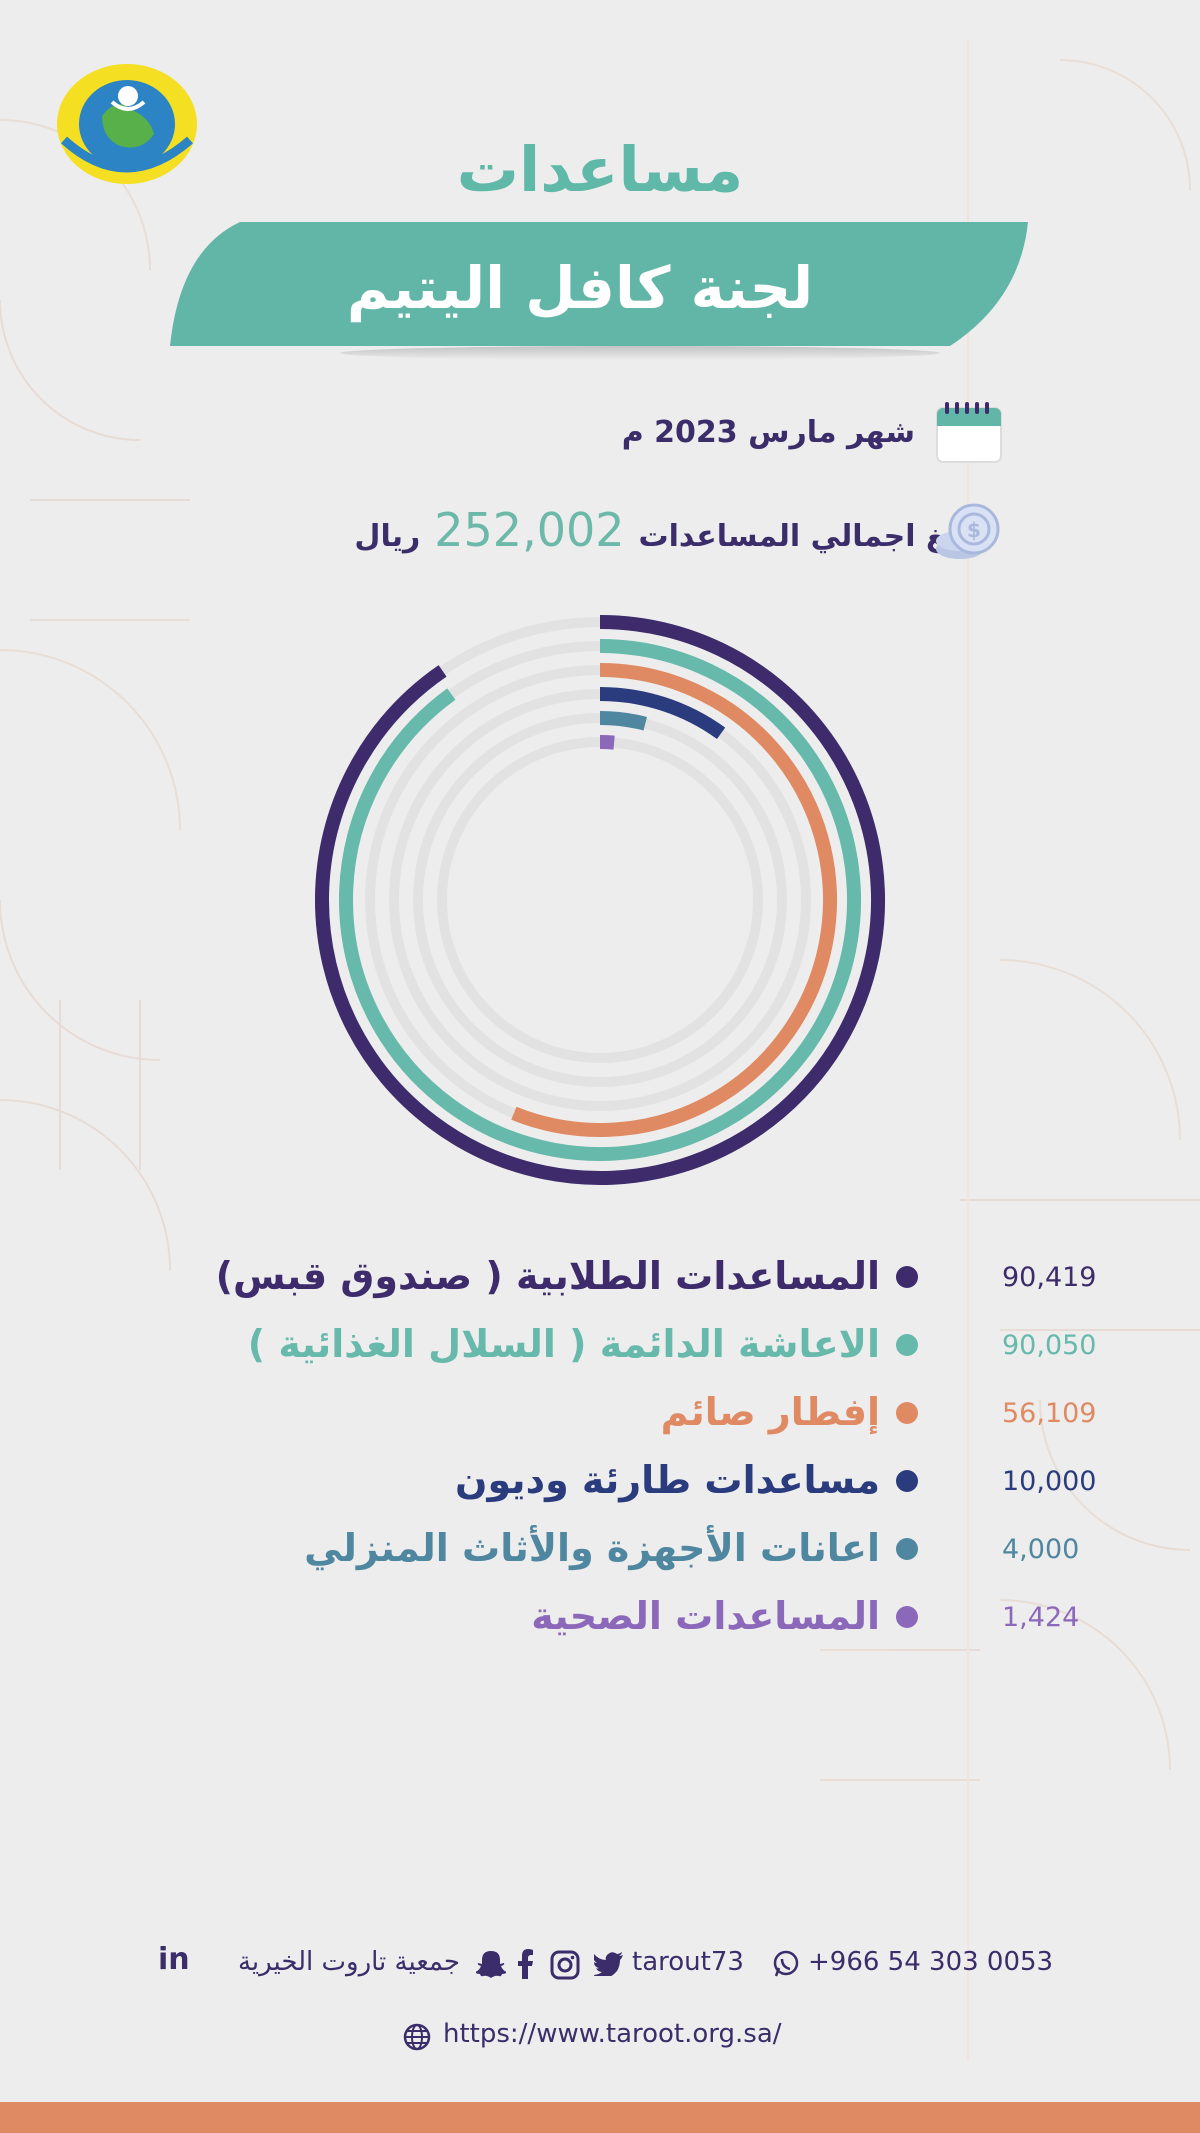  Describe the element at coordinates (969, 432) in the screenshot. I see `calendar-icon` at that location.